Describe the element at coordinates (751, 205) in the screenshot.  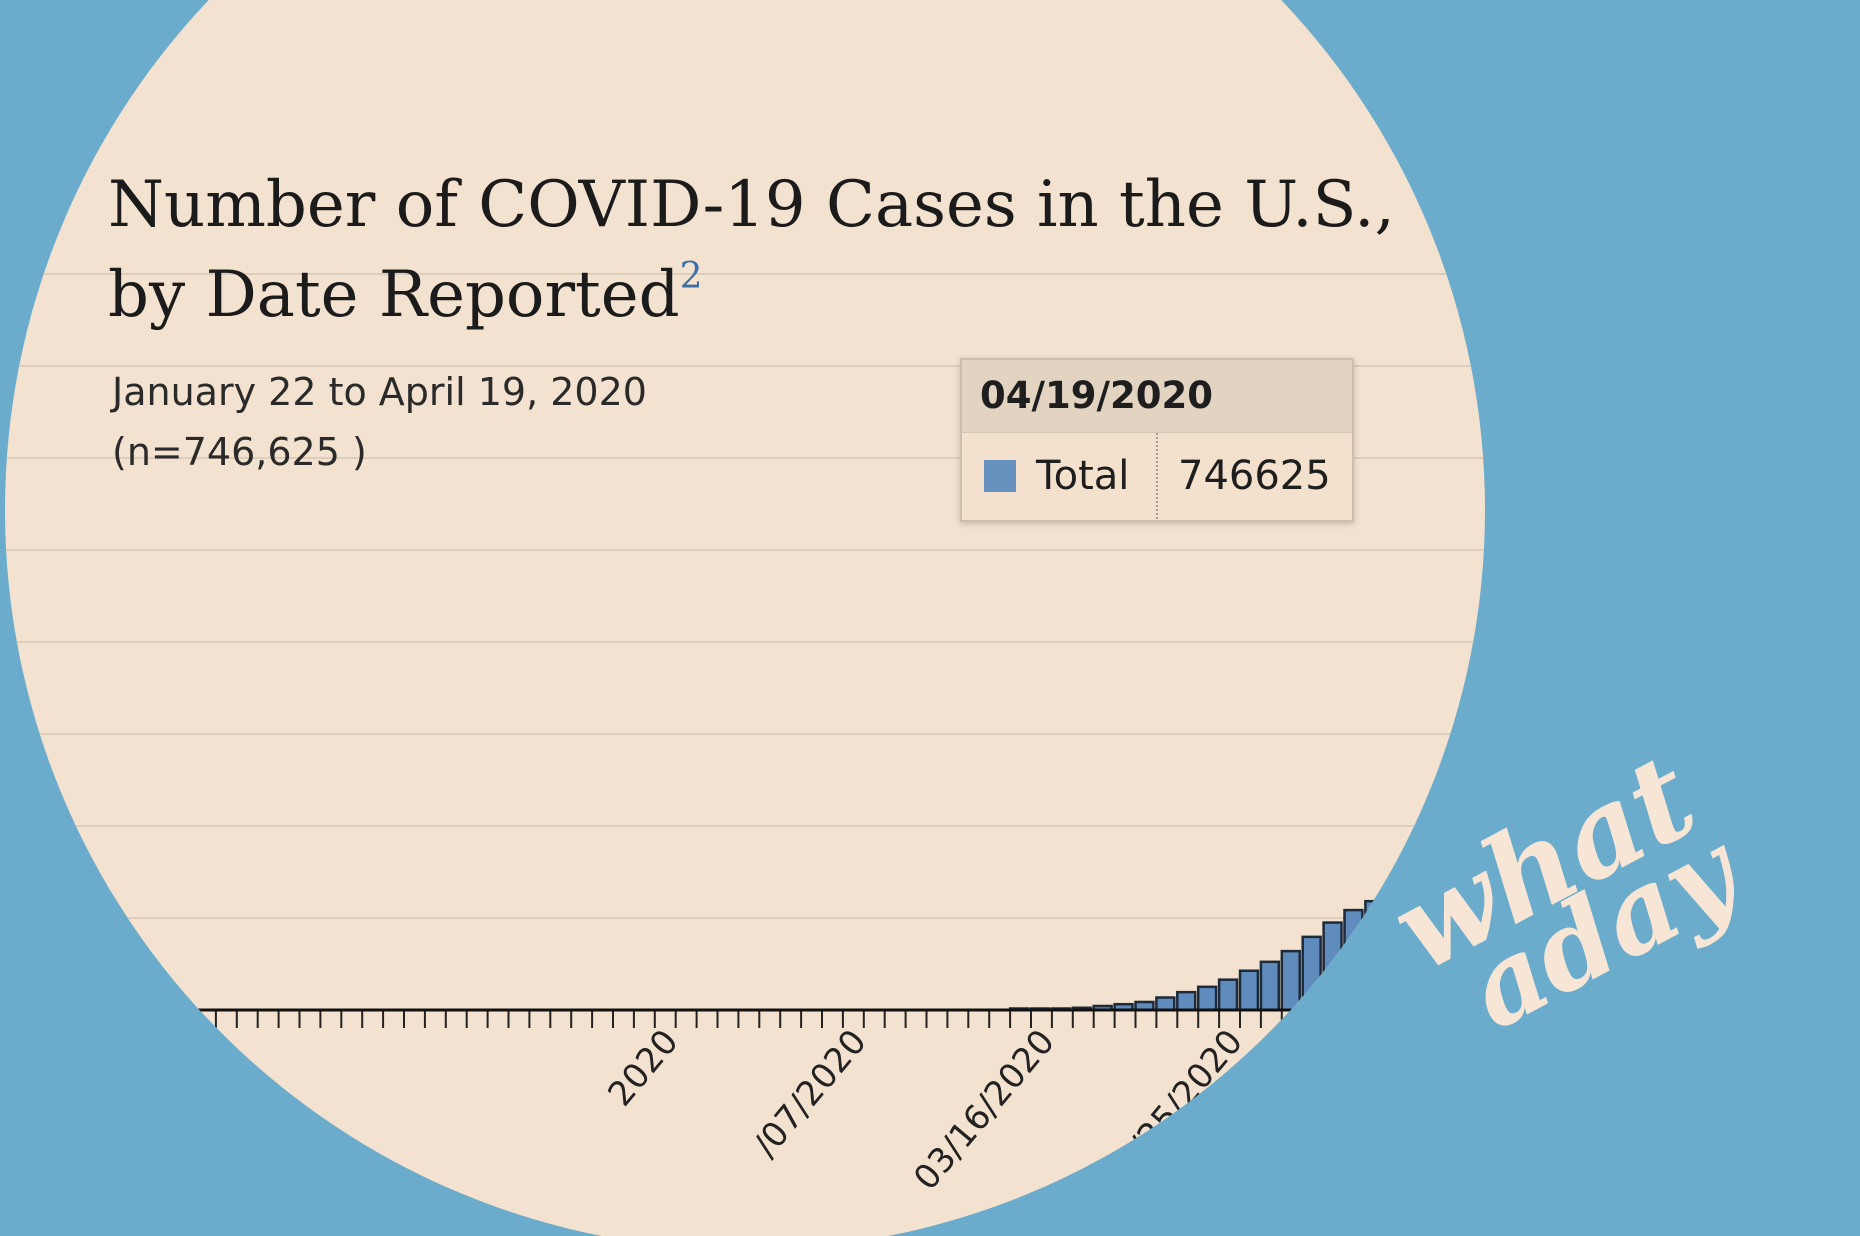
I see `title-line-1: Number of COVID-19 Cases in the U.S.,` at that location.